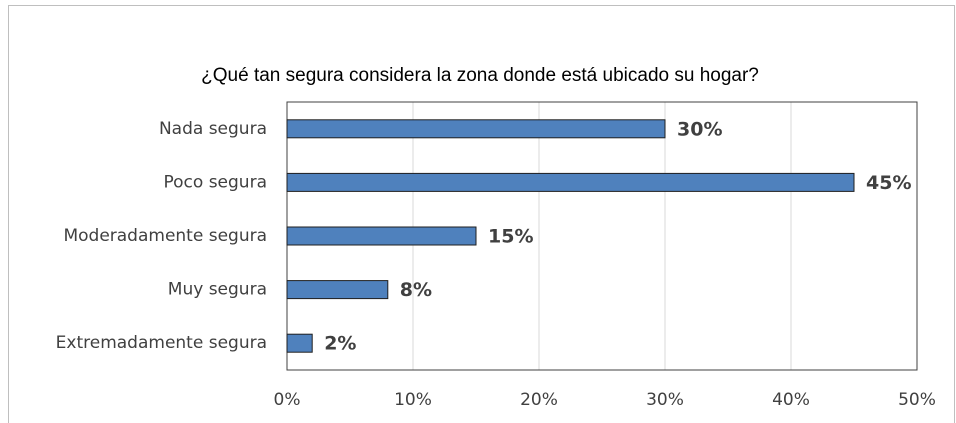 This screenshot has height=423, width=956. What do you see at coordinates (413, 400) in the screenshot?
I see `x-tick-label: 10%` at bounding box center [413, 400].